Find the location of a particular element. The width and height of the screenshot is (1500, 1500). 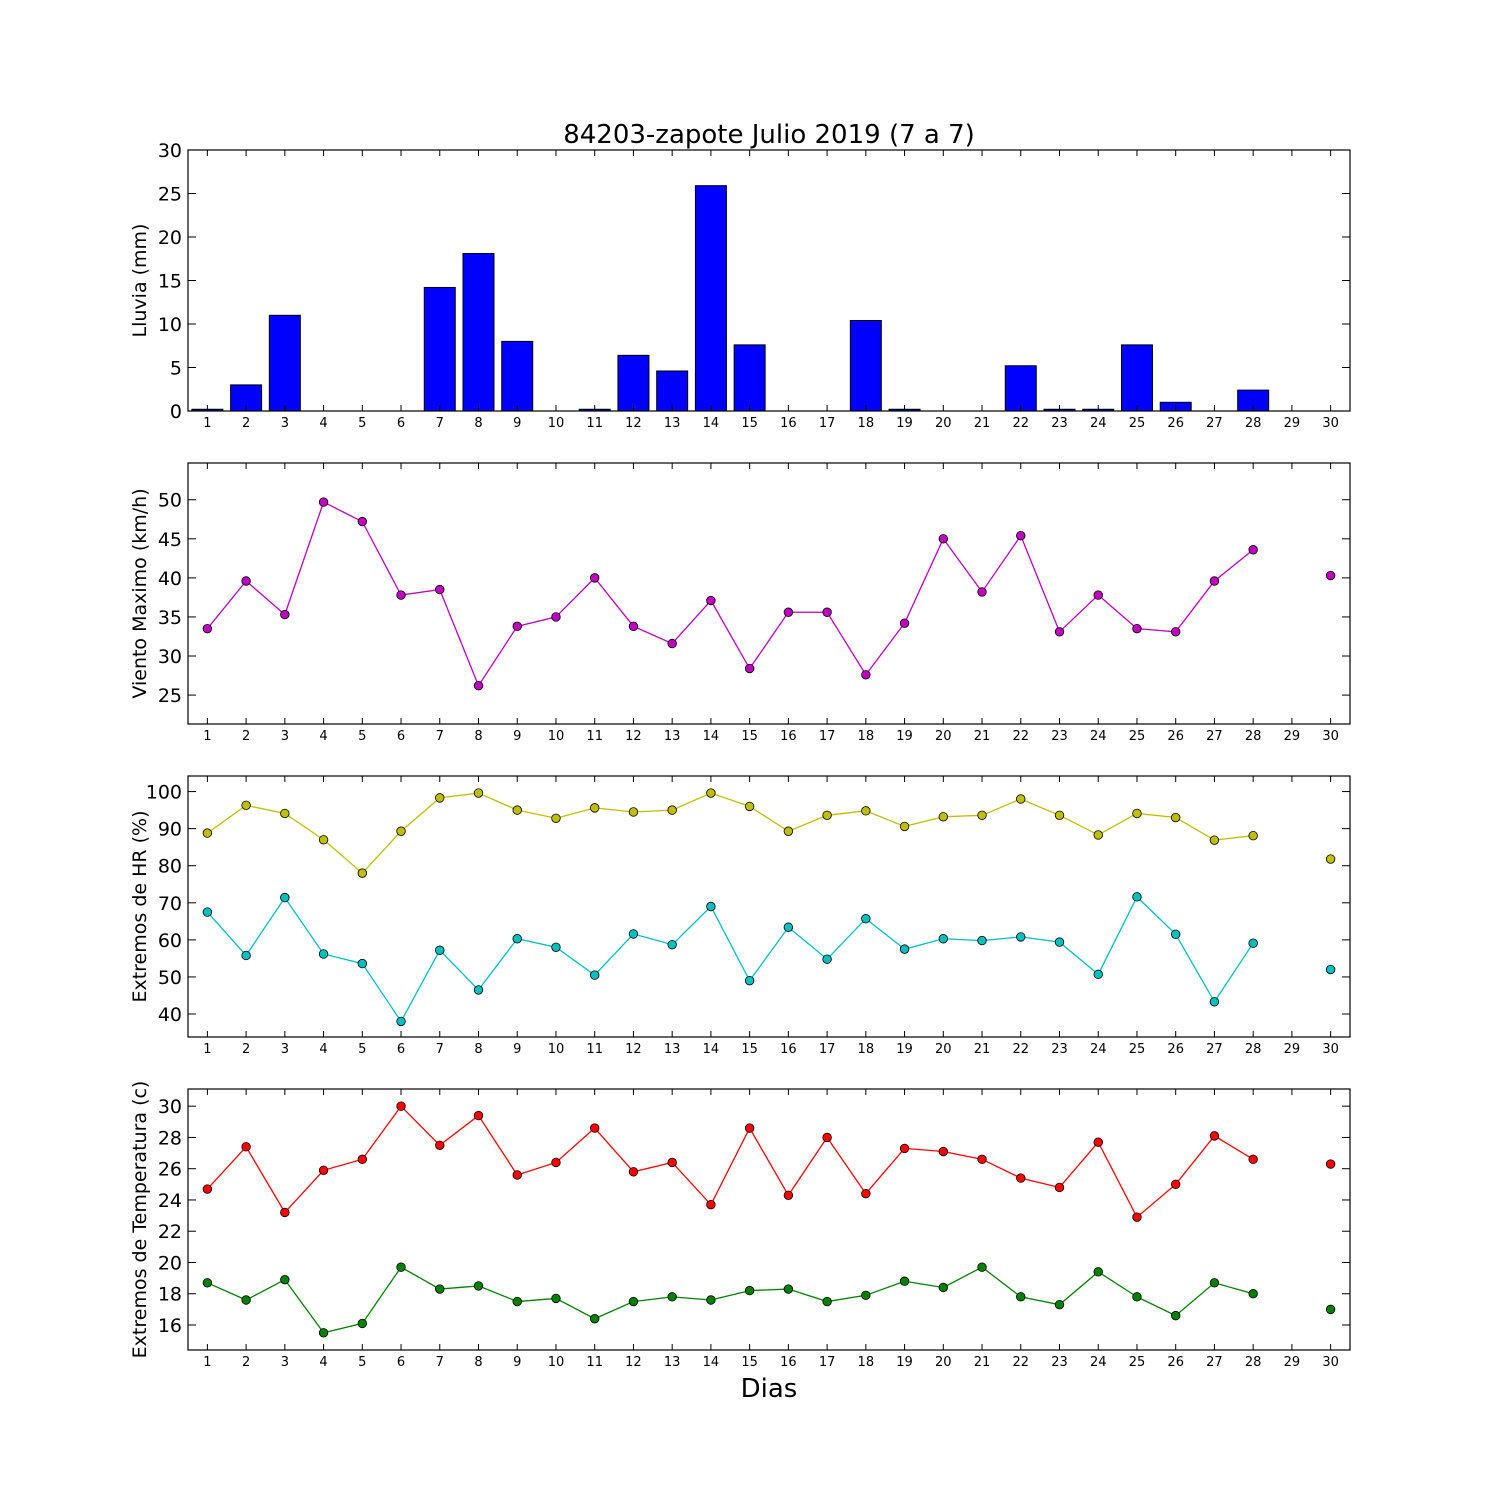

y-tick-label: 0 is located at coordinates (176, 412).